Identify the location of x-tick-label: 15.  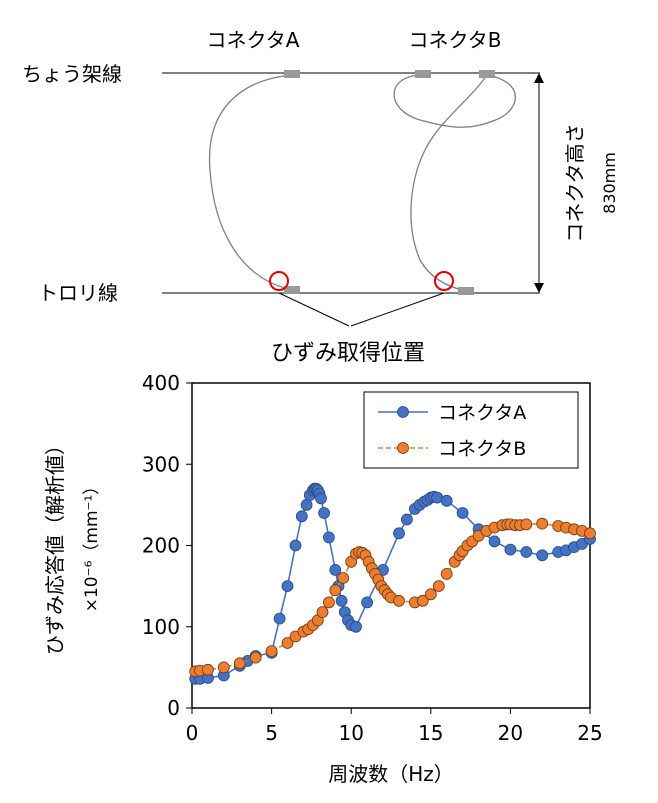
(430, 733).